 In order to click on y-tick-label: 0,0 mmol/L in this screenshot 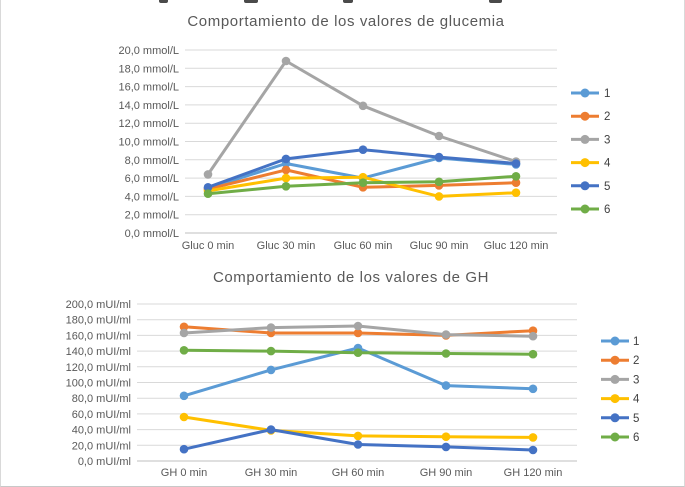, I will do `click(152, 234)`.